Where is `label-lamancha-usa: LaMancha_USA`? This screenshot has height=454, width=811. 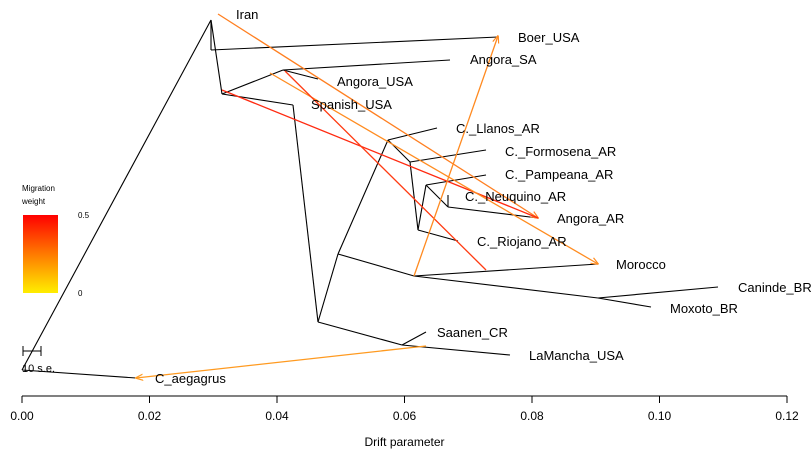
label-lamancha-usa: LaMancha_USA is located at coordinates (576, 355).